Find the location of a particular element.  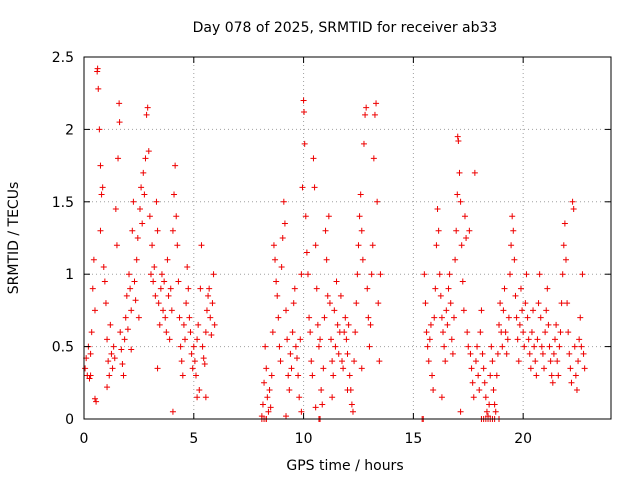

x-tick-label: 20 is located at coordinates (523, 439).